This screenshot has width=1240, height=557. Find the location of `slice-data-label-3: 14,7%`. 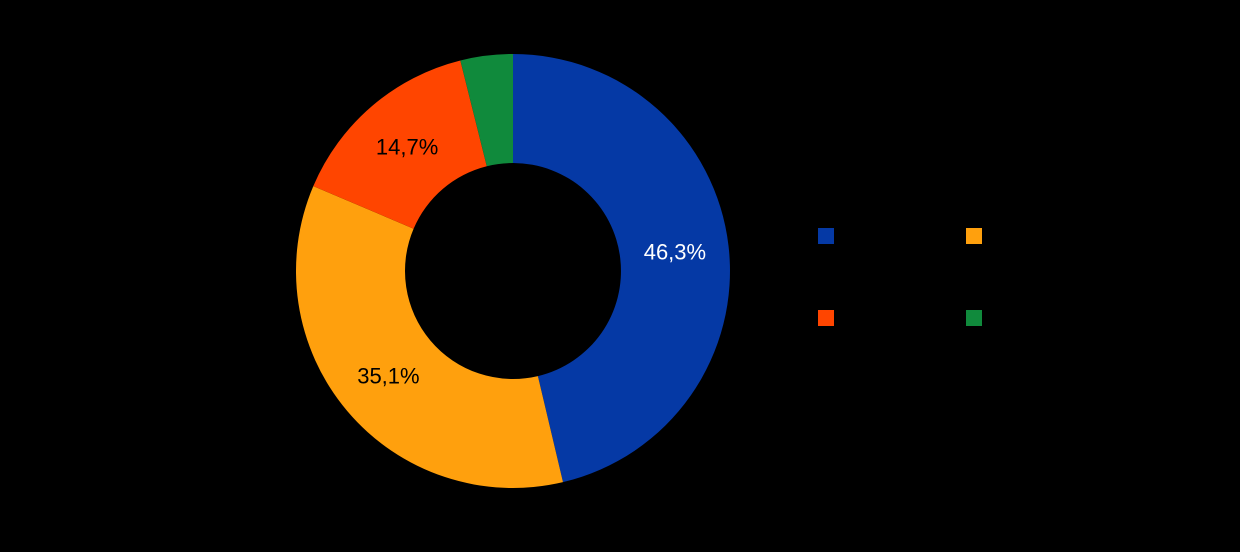

slice-data-label-3: 14,7% is located at coordinates (407, 147).